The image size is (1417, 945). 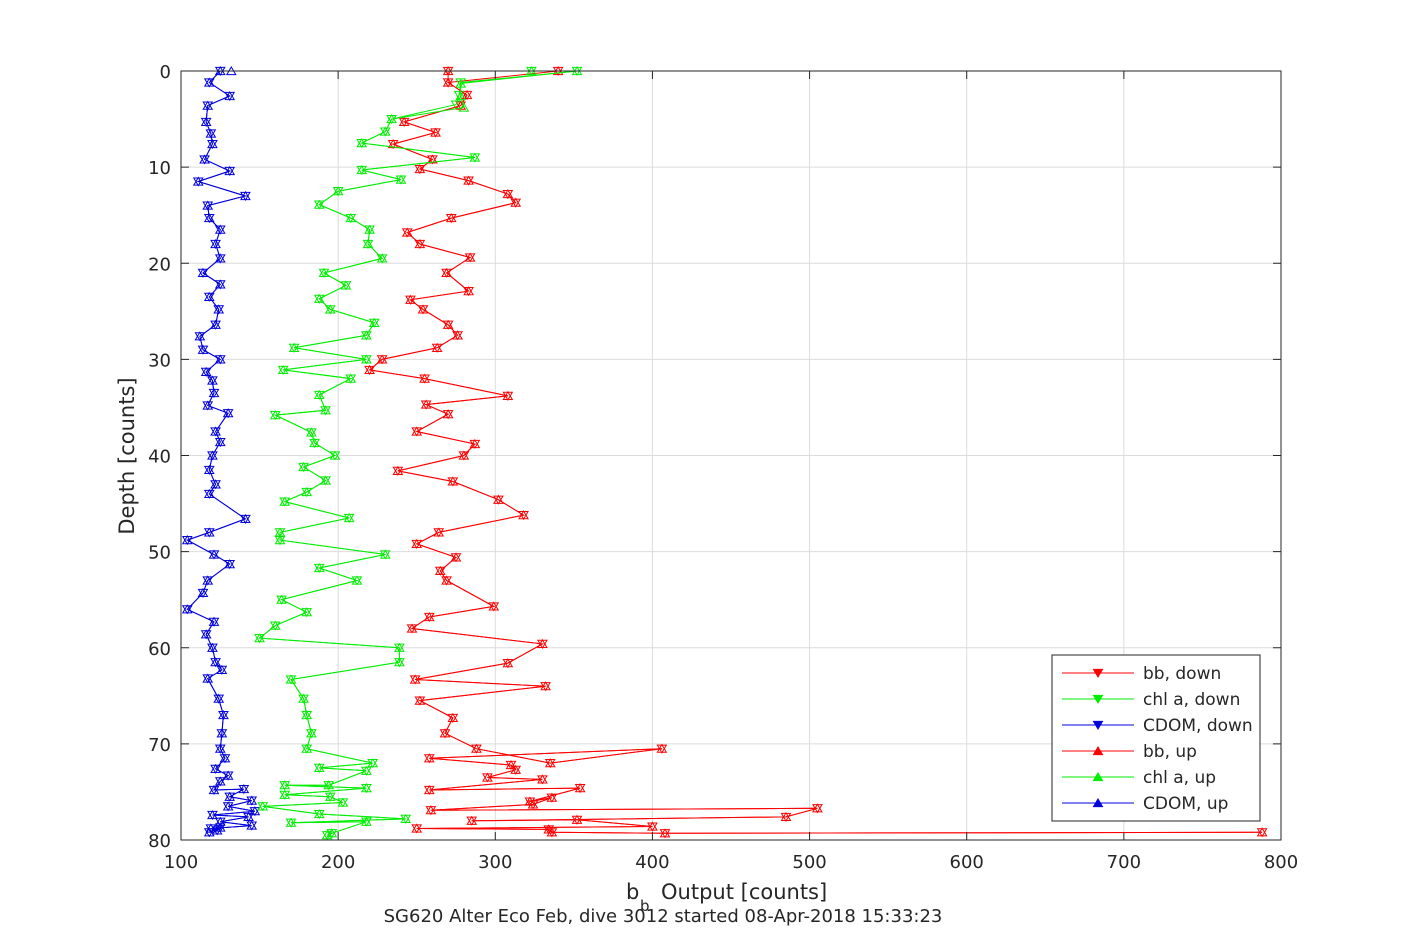 What do you see at coordinates (159, 168) in the screenshot?
I see `y-tick-label: 10` at bounding box center [159, 168].